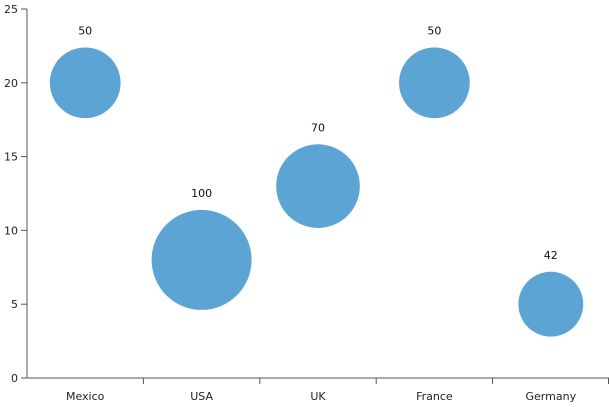 This screenshot has width=609, height=407. I want to click on data-label: 70, so click(318, 127).